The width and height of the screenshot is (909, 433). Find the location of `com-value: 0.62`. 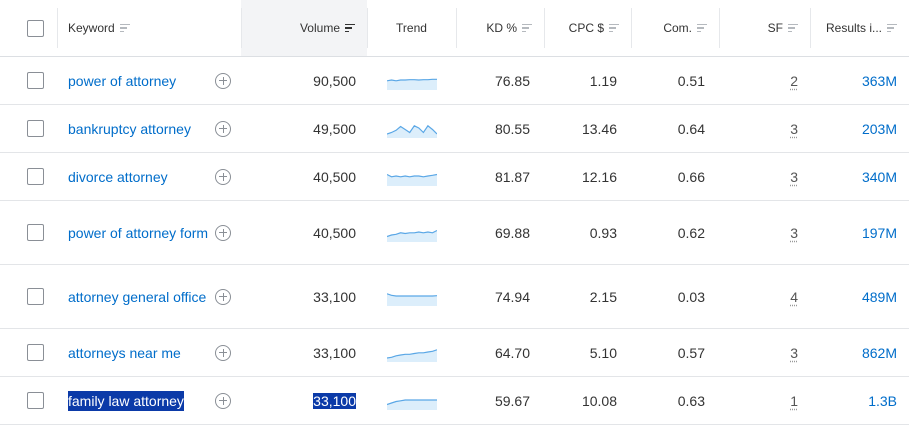

com-value: 0.62 is located at coordinates (691, 232).